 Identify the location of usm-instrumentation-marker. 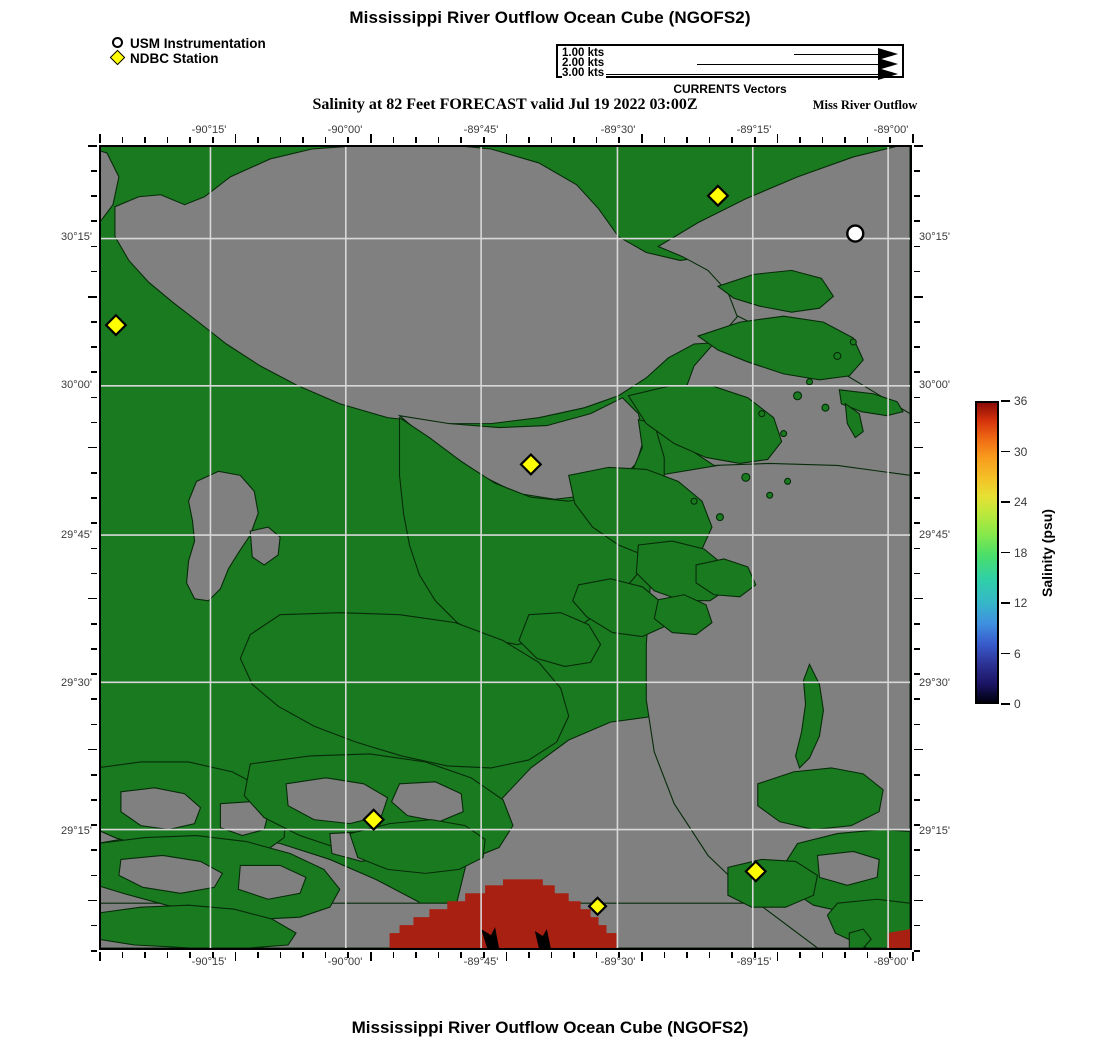
(855, 233).